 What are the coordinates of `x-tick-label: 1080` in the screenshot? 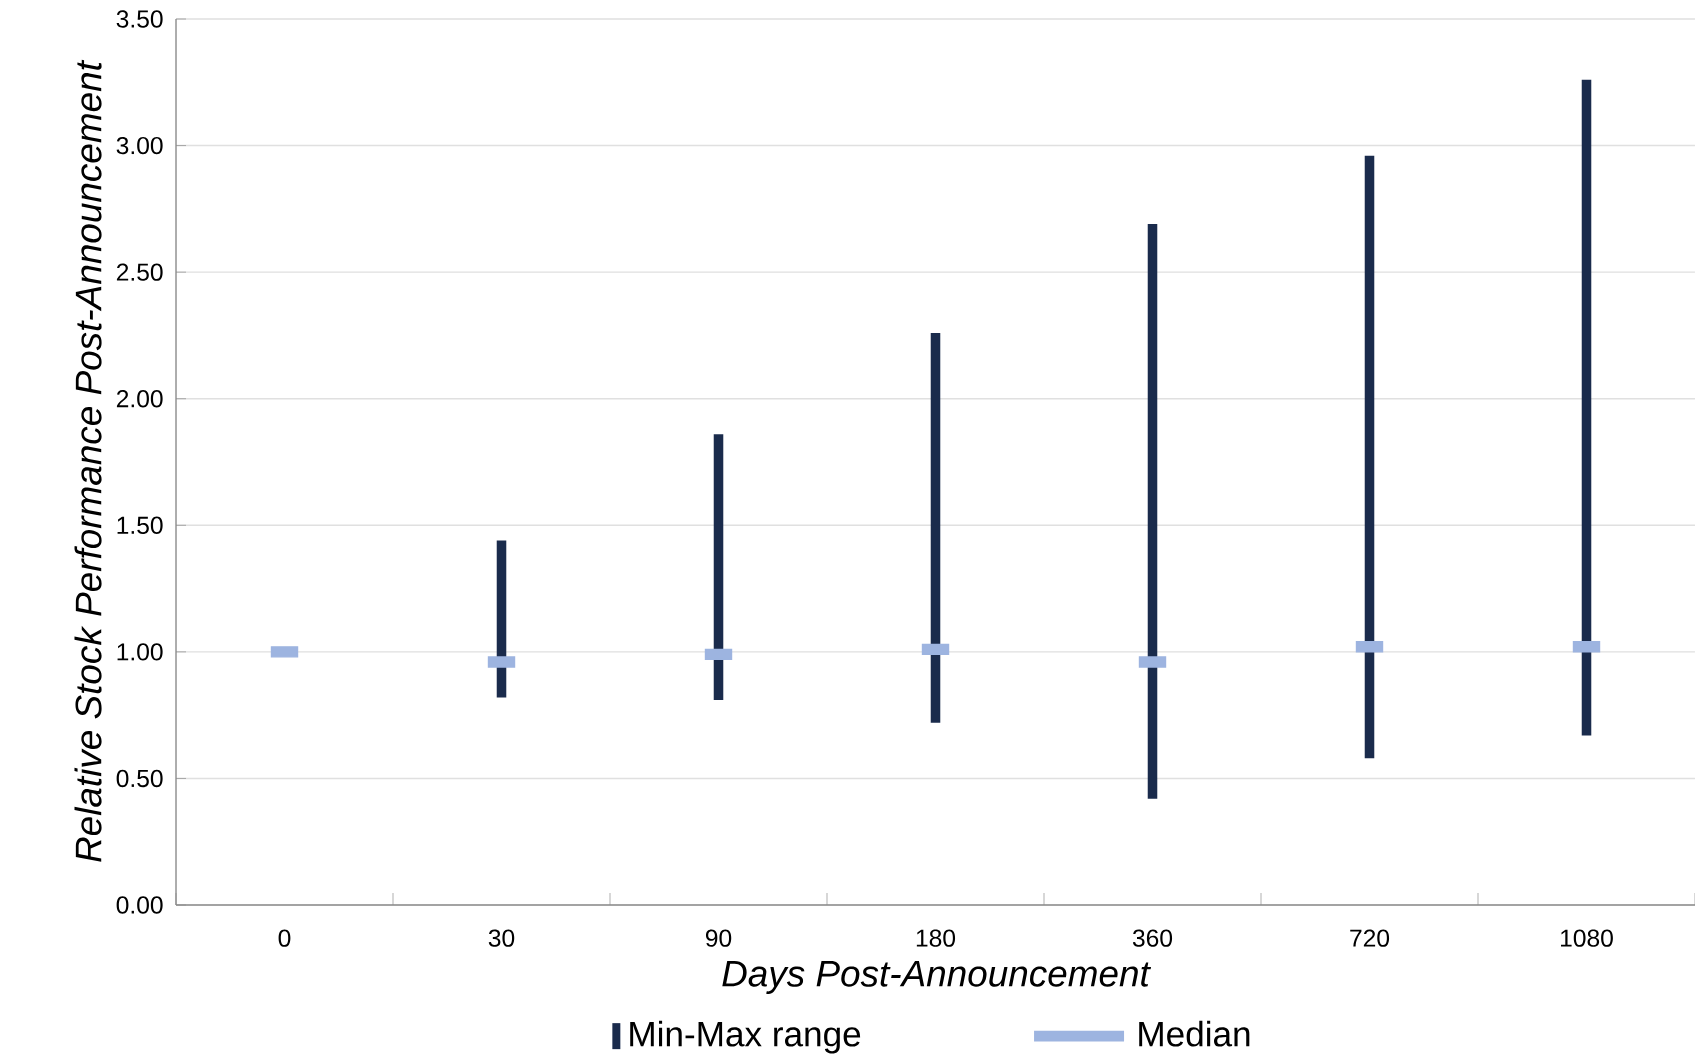 It's located at (1587, 938).